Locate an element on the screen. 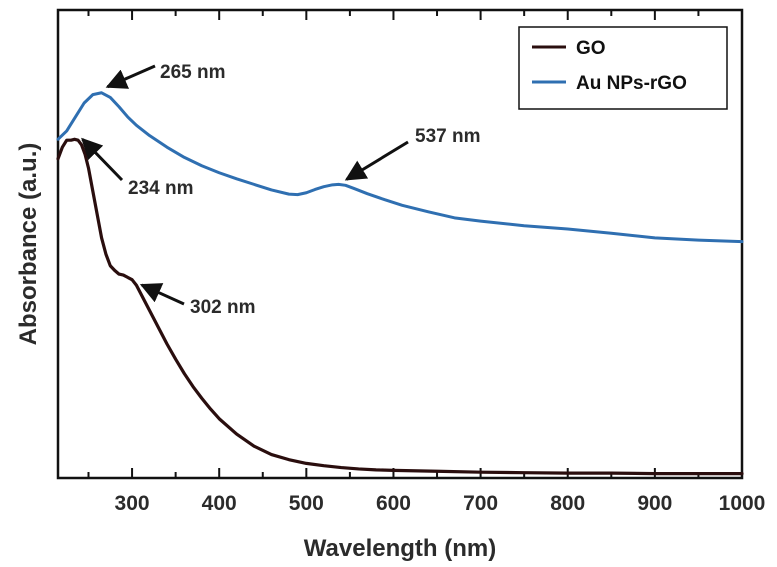 The width and height of the screenshot is (777, 567). x-tick-label: 900 is located at coordinates (654, 503).